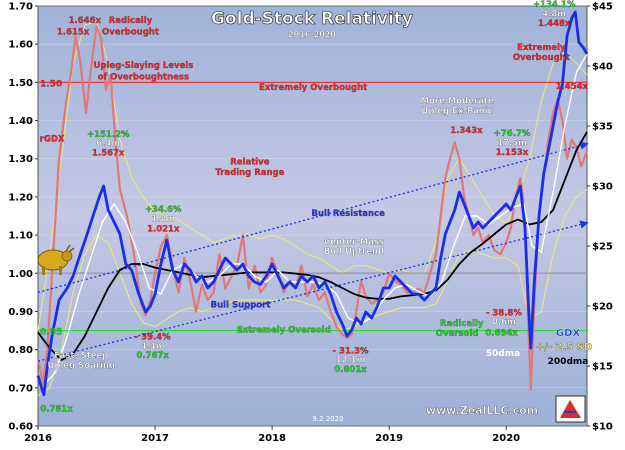 The height and width of the screenshot is (450, 625). Describe the element at coordinates (351, 361) in the screenshot. I see `annotation-label: 12.1m` at that location.